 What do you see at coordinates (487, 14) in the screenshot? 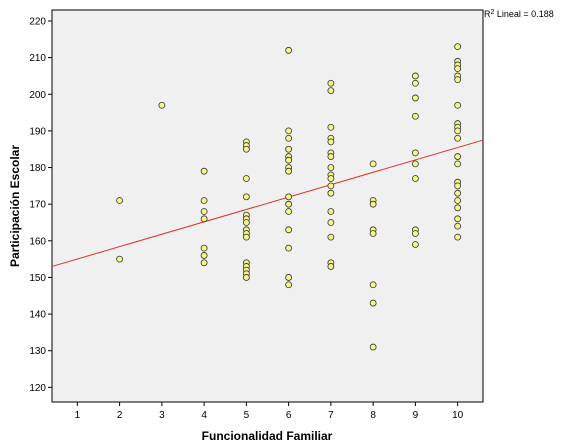
I see `r-squared-prefix: R` at bounding box center [487, 14].